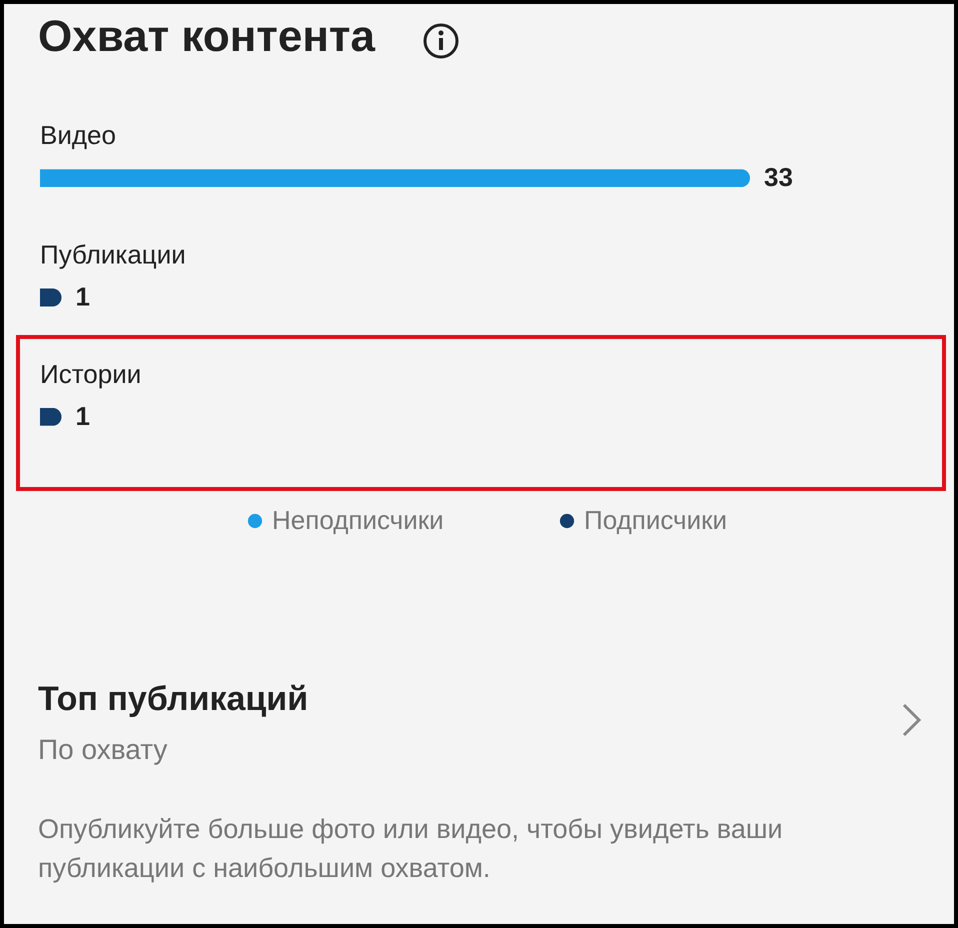 This screenshot has width=958, height=928. What do you see at coordinates (103, 750) in the screenshot?
I see `text: По охвату` at bounding box center [103, 750].